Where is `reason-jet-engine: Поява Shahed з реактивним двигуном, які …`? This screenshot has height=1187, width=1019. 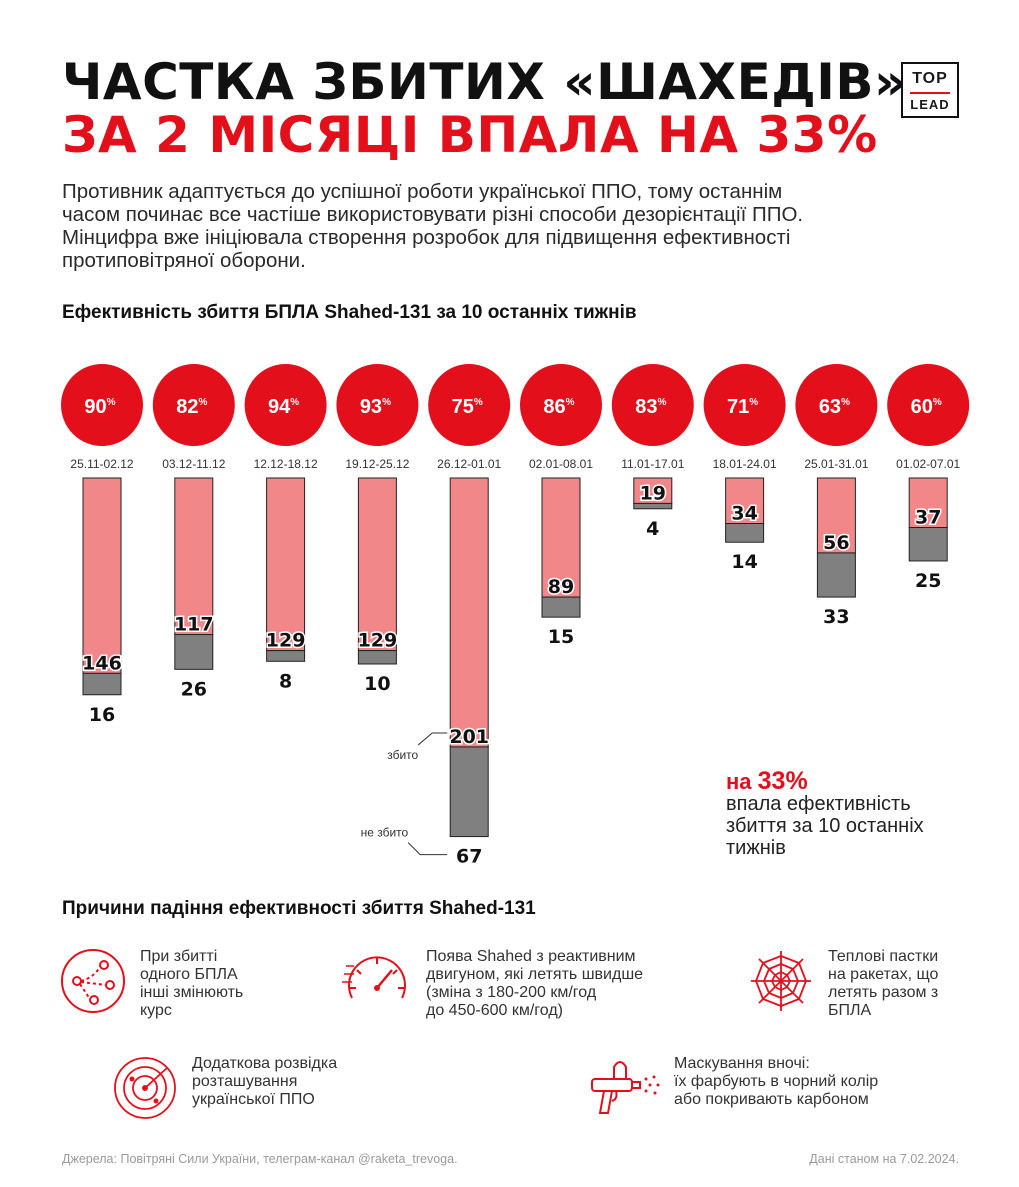
reason-jet-engine: Поява Shahed з реактивним двигуном, які … is located at coordinates (492, 984).